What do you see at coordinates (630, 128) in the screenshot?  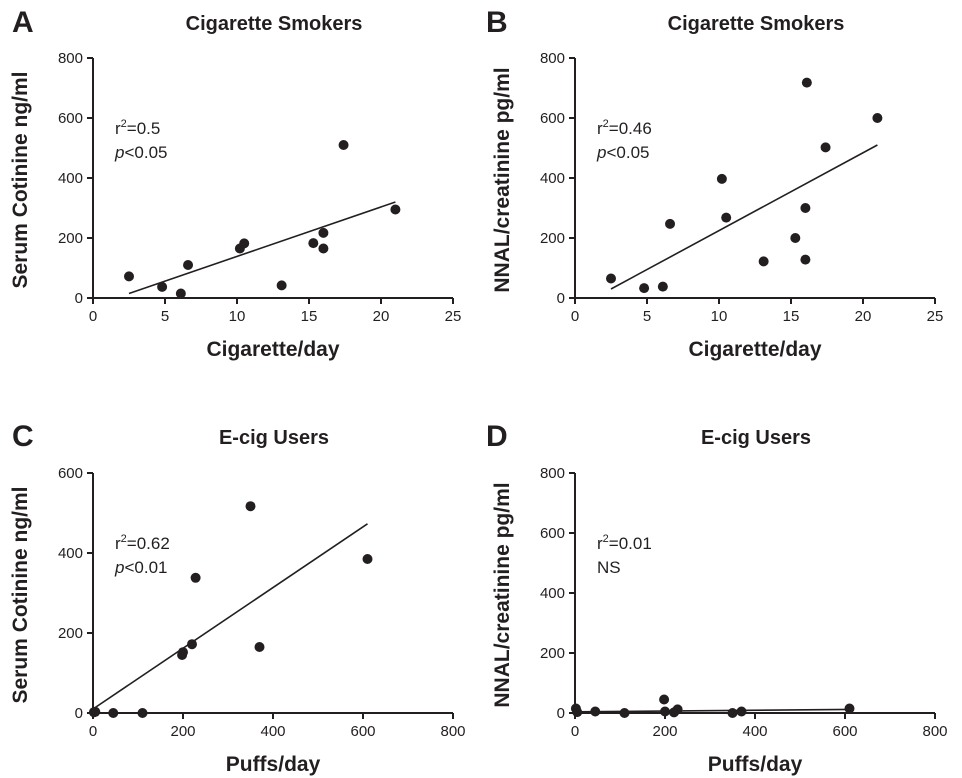 I see `r-squared-value: =0.46` at bounding box center [630, 128].